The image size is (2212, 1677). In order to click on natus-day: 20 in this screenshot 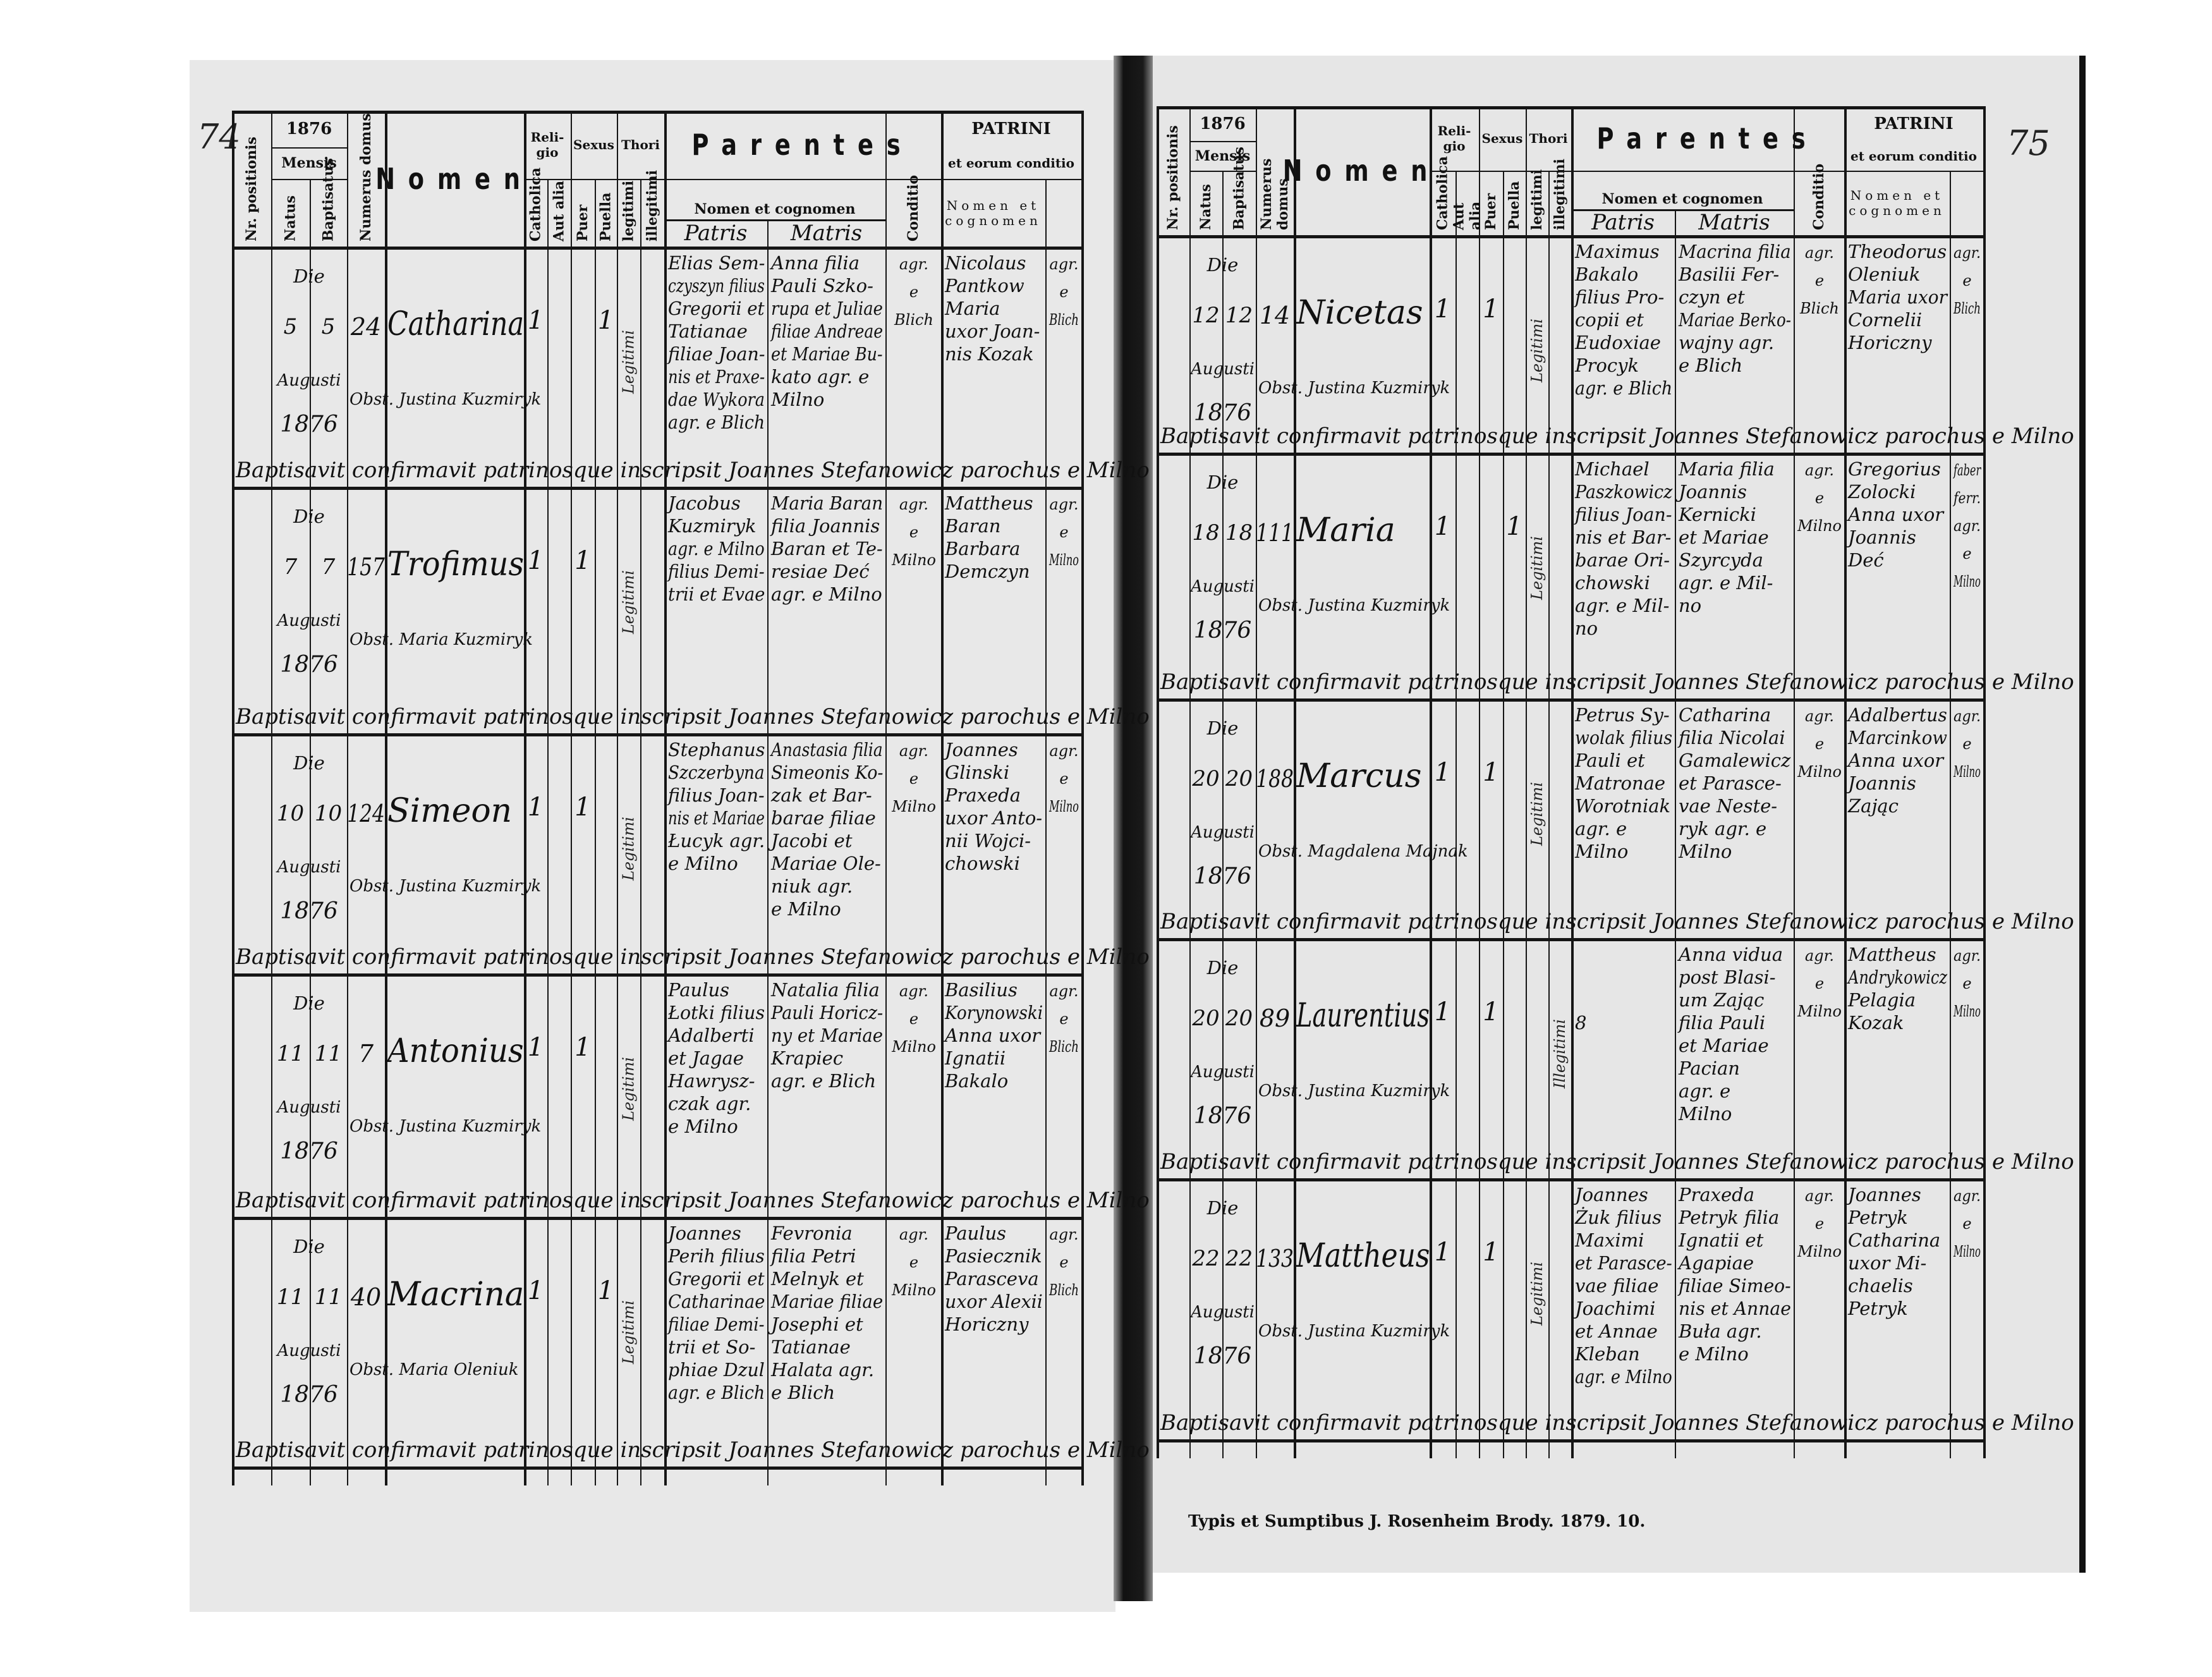, I will do `click(1206, 778)`.